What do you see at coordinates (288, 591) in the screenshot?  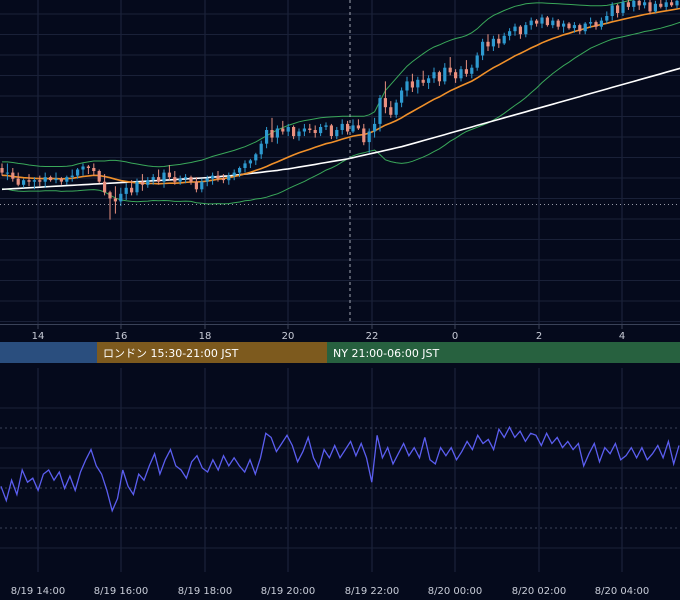 I see `oscillator-x-tick-label: 8/19 20:00` at bounding box center [288, 591].